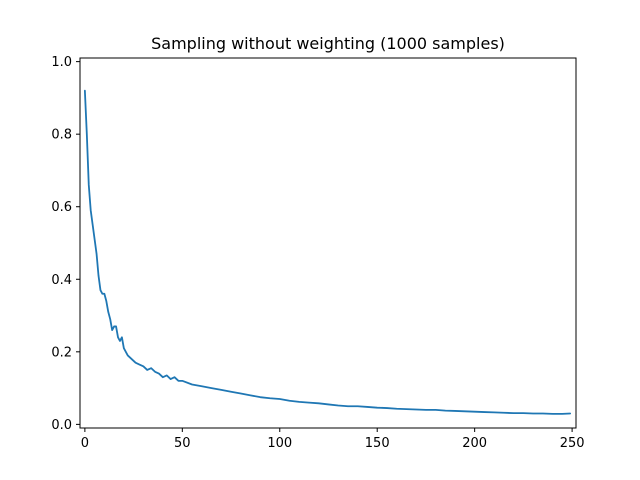 Image resolution: width=640 pixels, height=480 pixels. I want to click on x-tick-label: 0, so click(85, 443).